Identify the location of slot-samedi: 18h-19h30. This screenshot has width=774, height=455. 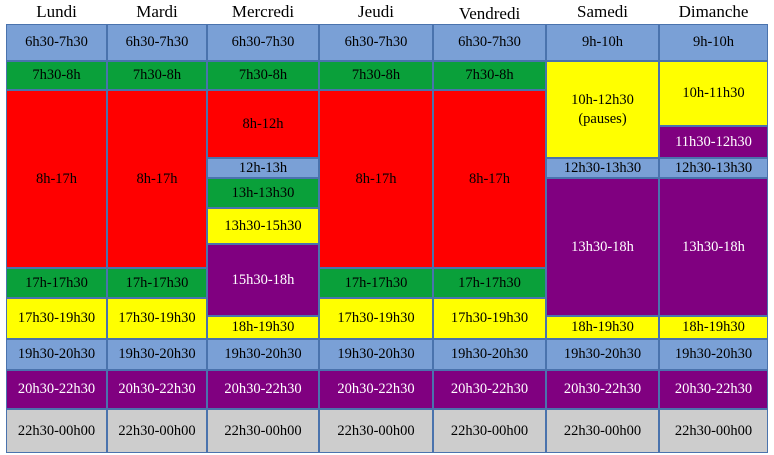
(602, 327).